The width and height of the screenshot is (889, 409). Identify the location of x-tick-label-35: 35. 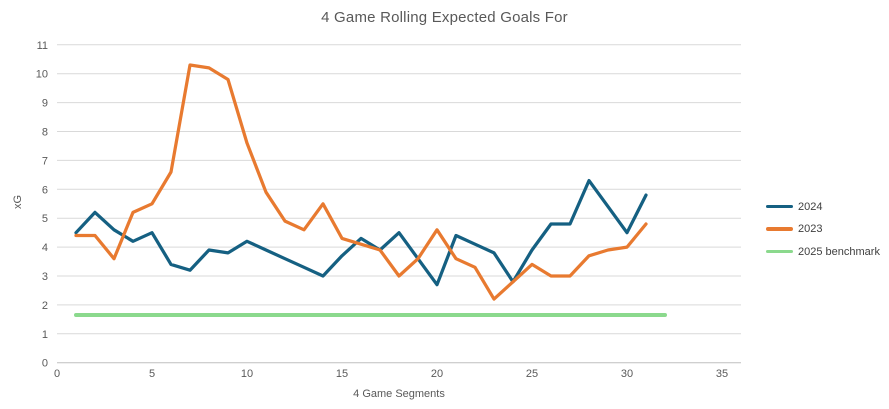
(722, 374).